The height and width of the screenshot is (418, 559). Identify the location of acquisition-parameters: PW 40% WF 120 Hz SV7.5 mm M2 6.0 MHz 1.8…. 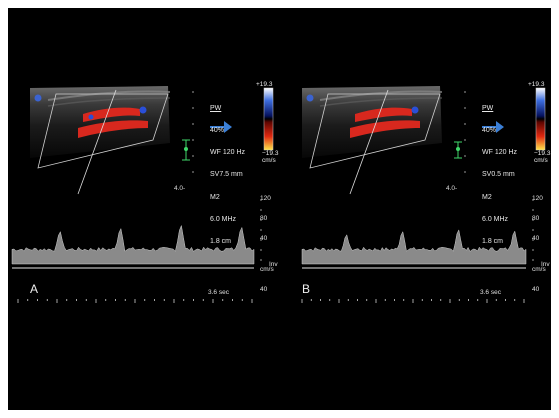
(227, 175).